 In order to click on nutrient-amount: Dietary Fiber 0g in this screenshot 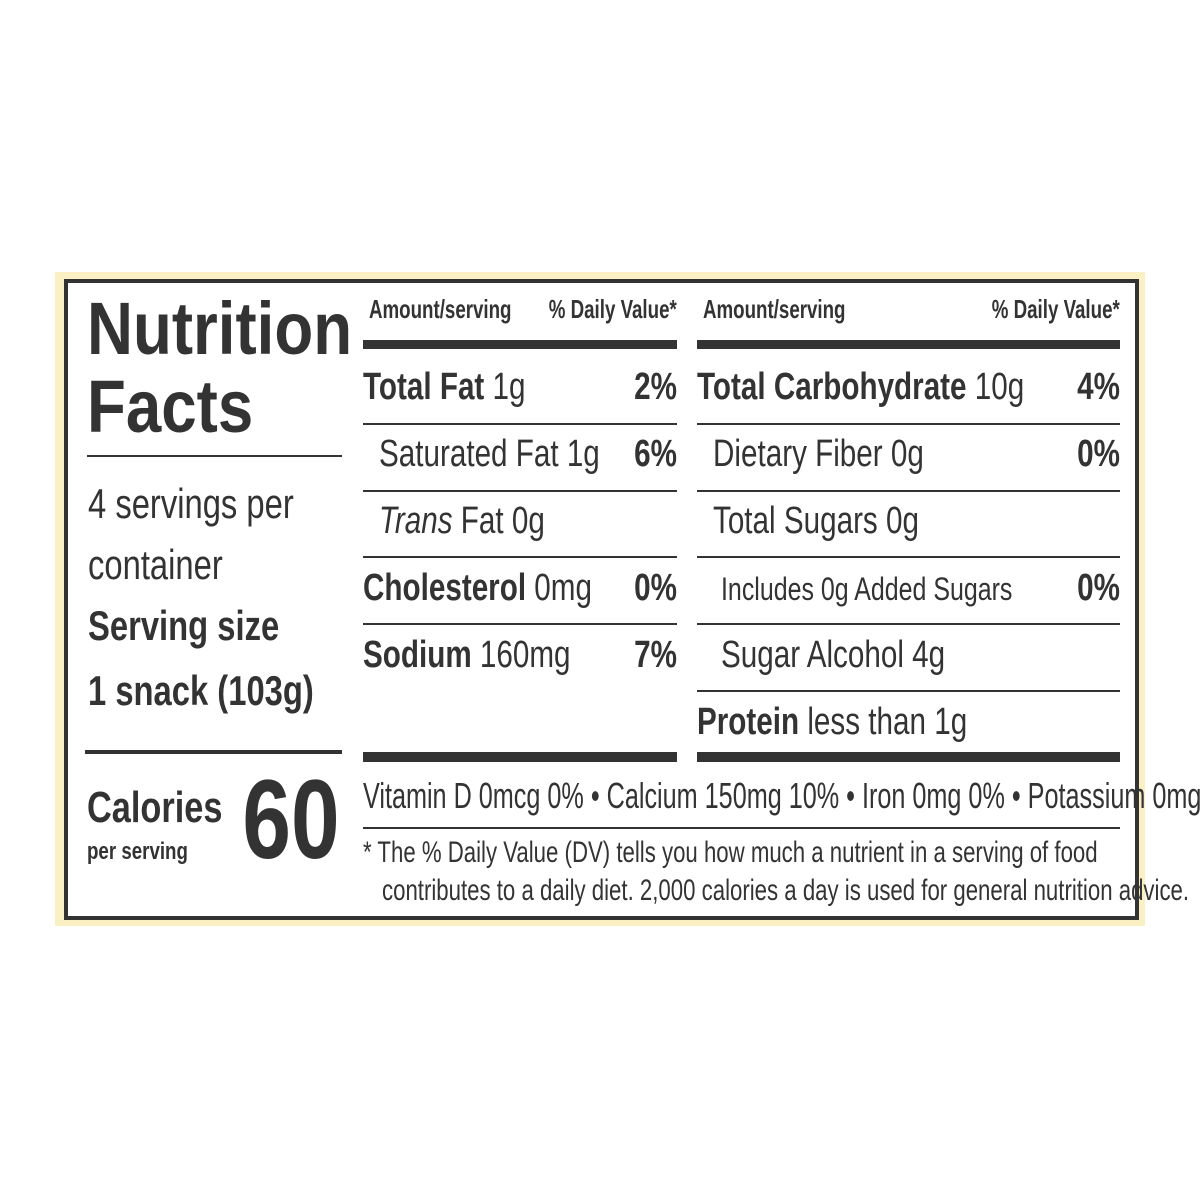, I will do `click(818, 454)`.